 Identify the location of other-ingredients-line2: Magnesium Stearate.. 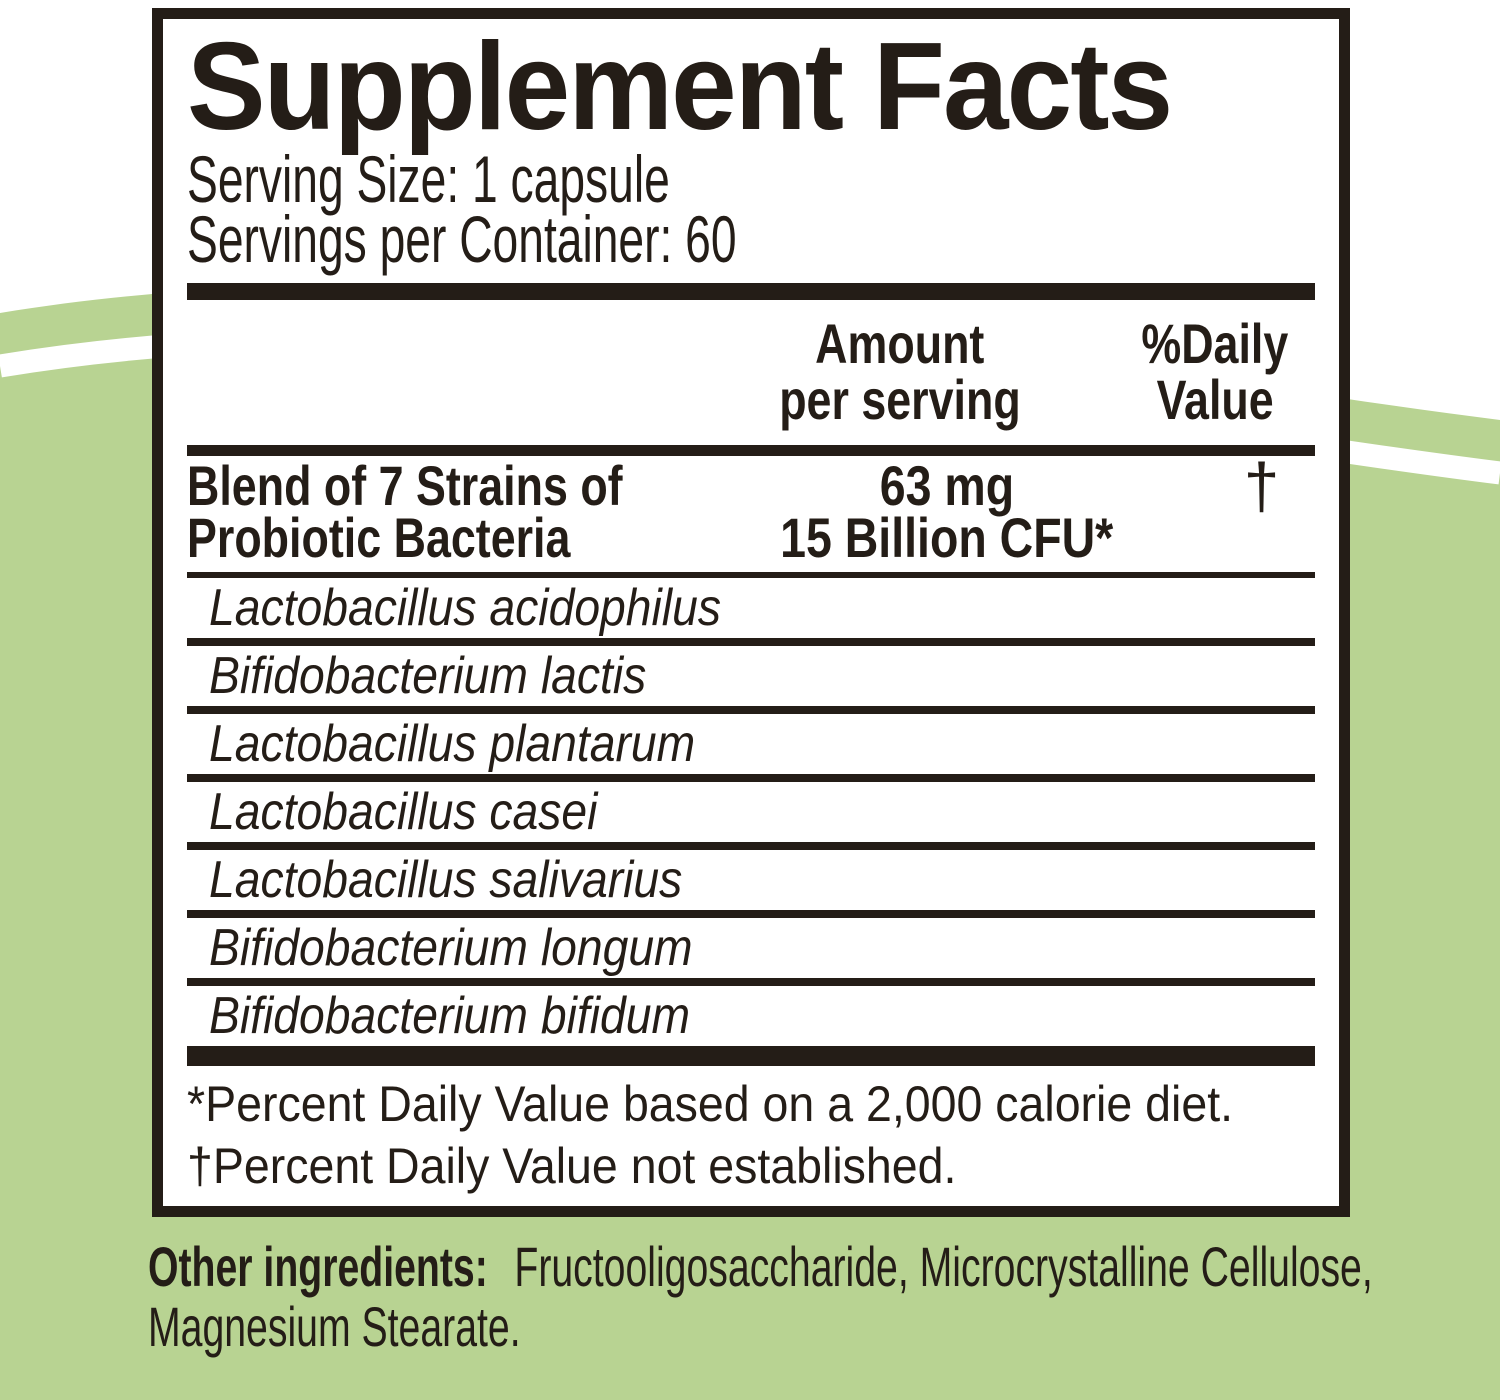
(334, 1326).